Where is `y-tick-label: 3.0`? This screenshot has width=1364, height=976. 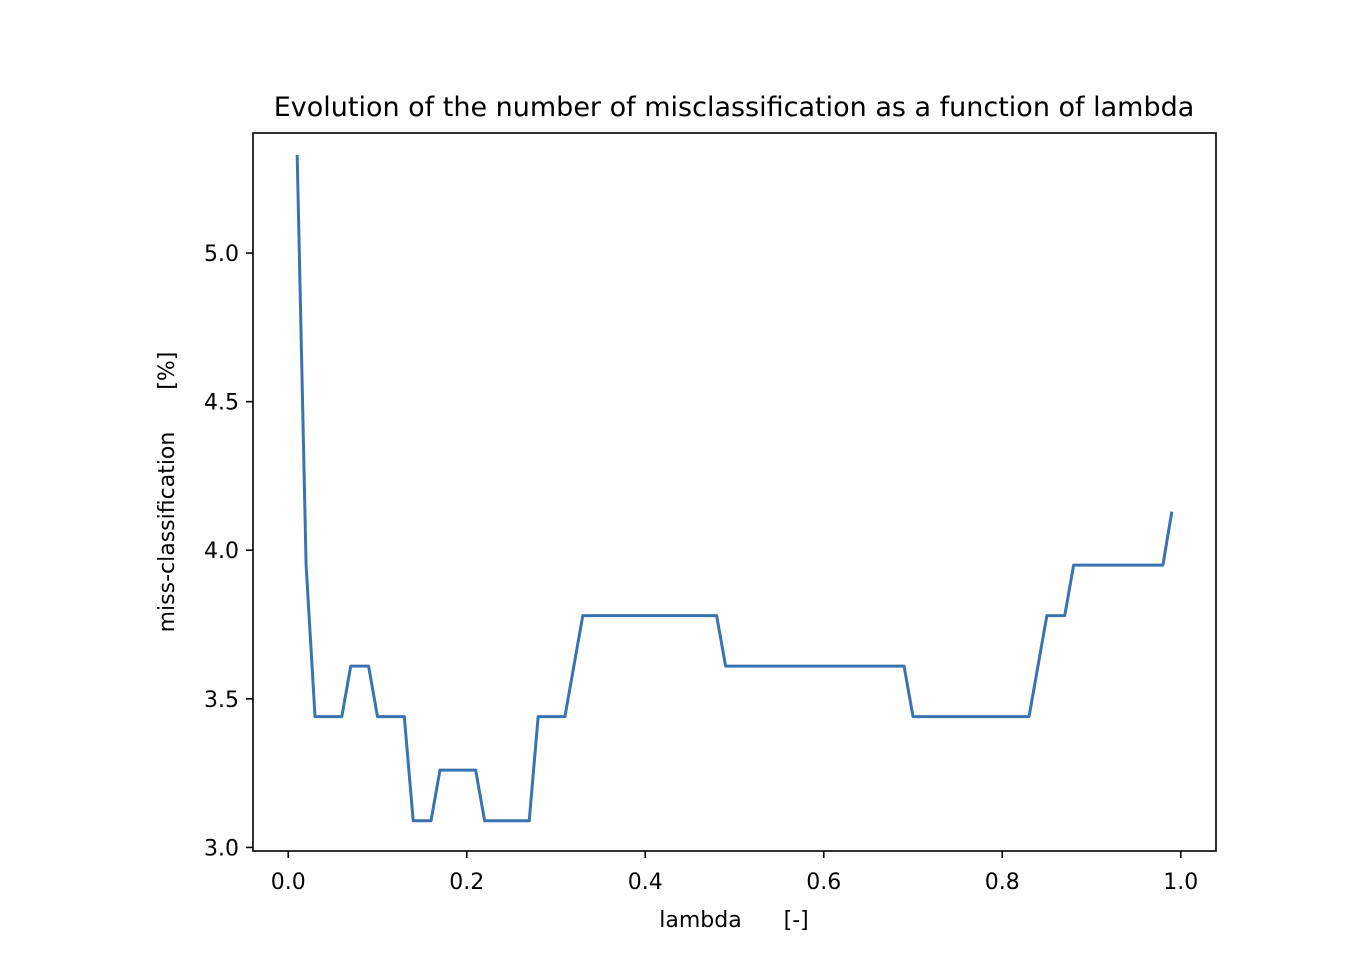
y-tick-label: 3.0 is located at coordinates (221, 848).